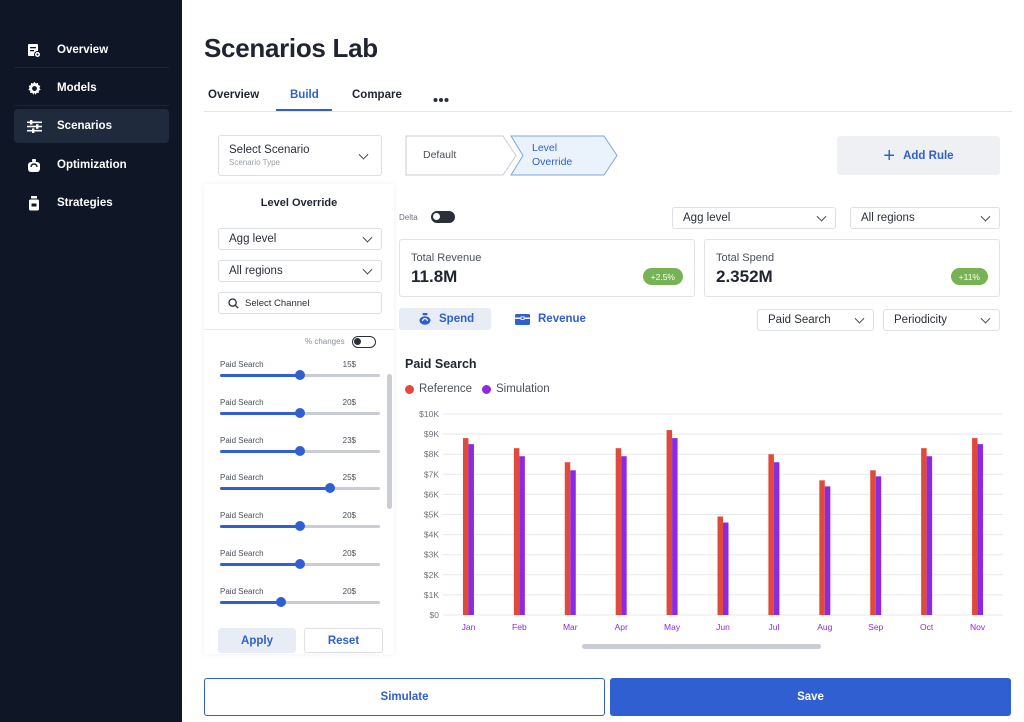 Image resolution: width=1024 pixels, height=722 pixels. I want to click on bar-reference-nov, so click(975, 526).